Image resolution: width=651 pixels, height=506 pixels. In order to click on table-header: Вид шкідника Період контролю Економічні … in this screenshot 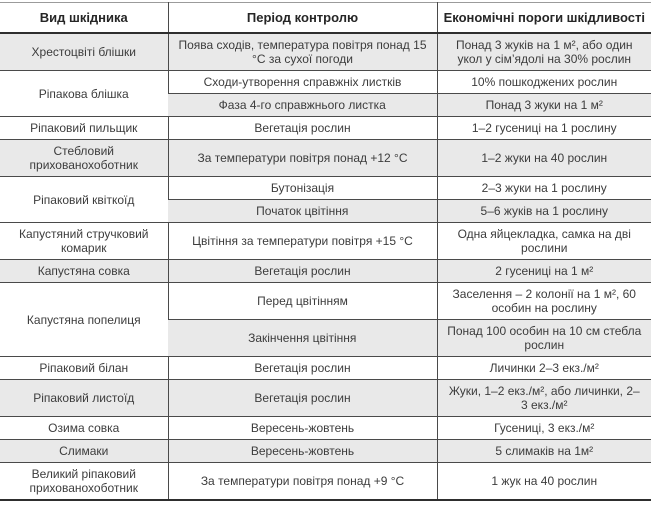, I will do `click(325, 18)`.